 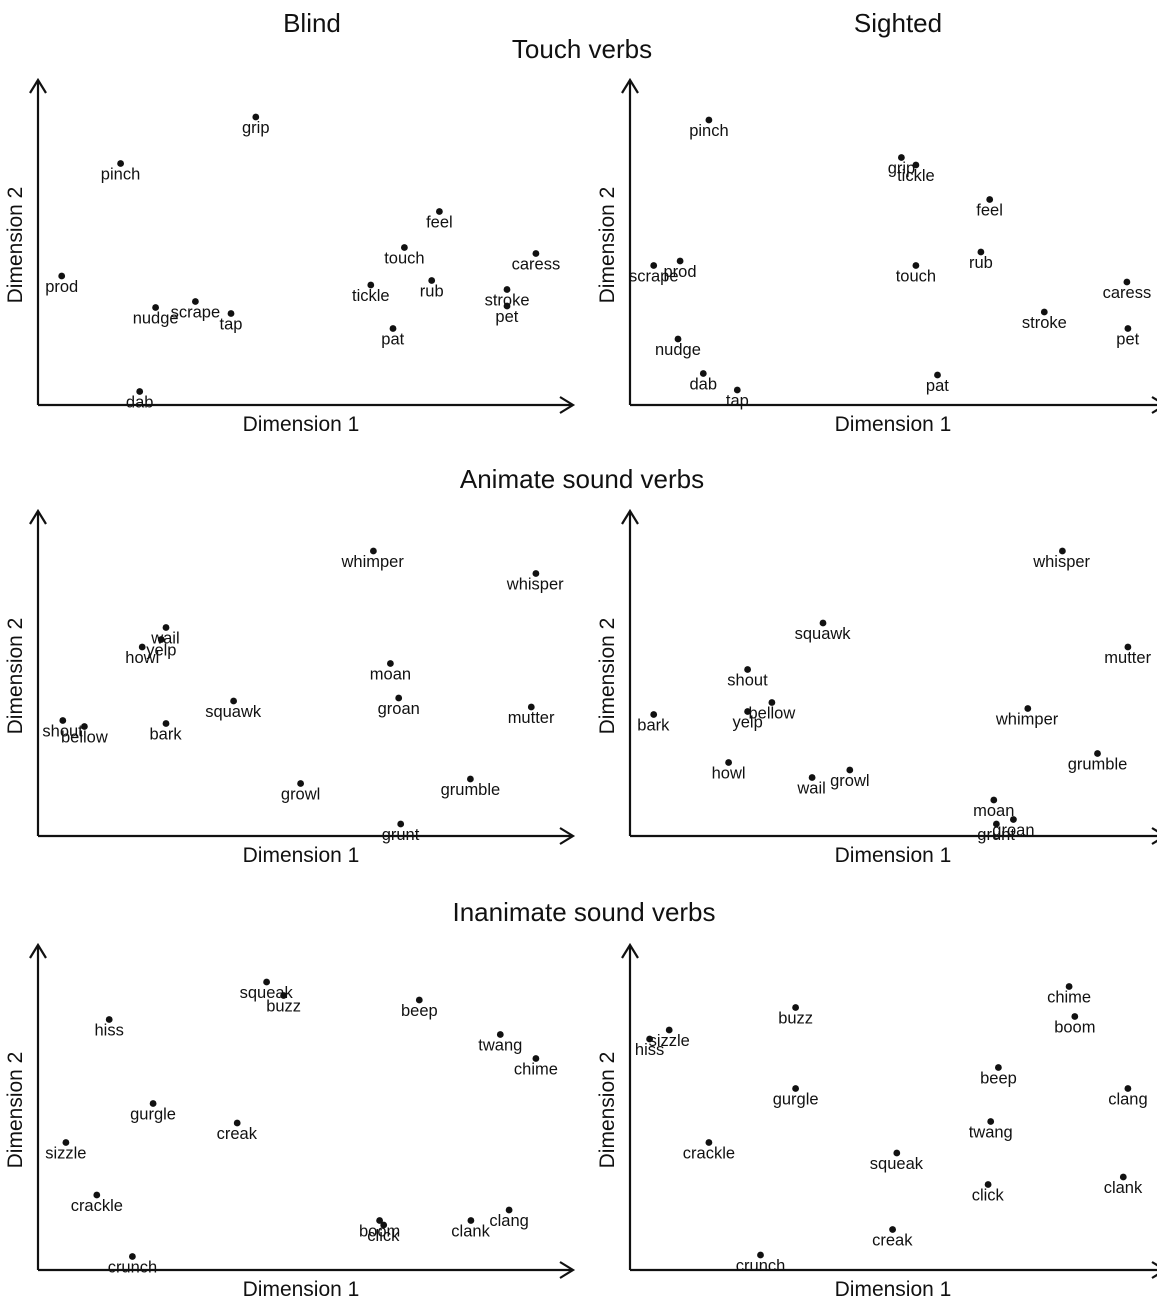 What do you see at coordinates (120, 163) in the screenshot?
I see `point-pinch` at bounding box center [120, 163].